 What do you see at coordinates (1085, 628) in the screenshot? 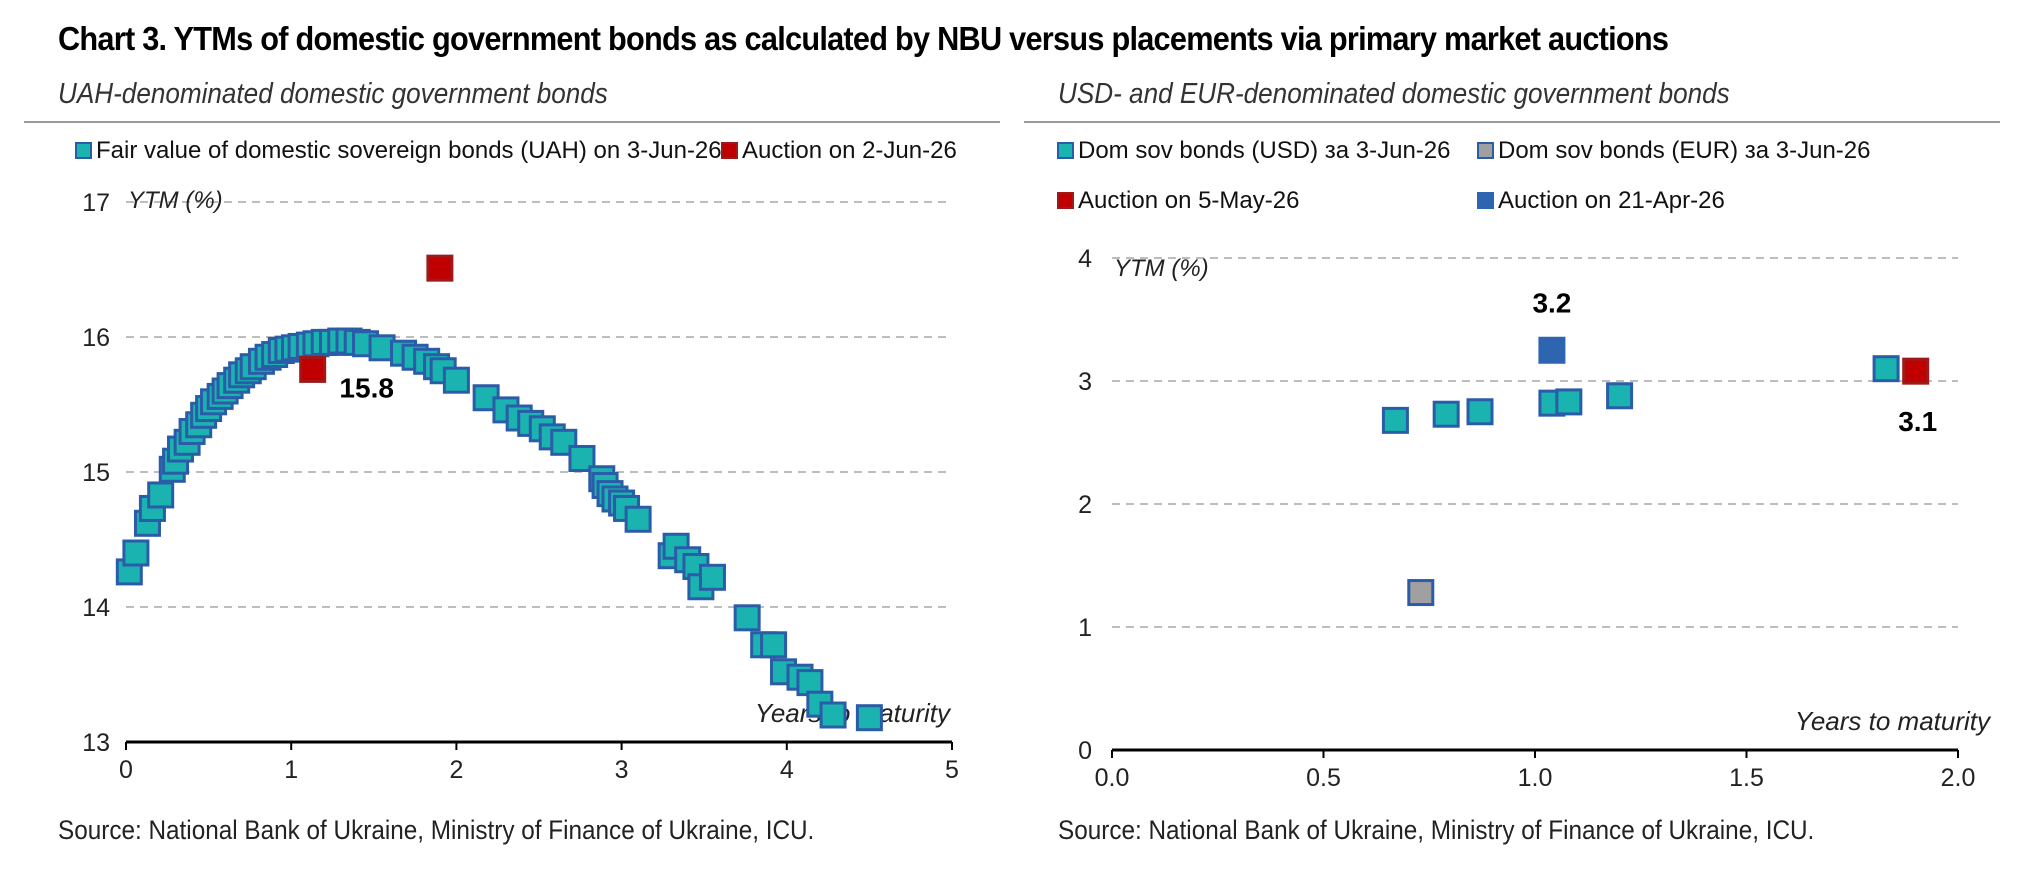
I see `y-tick-label: 1` at bounding box center [1085, 628].